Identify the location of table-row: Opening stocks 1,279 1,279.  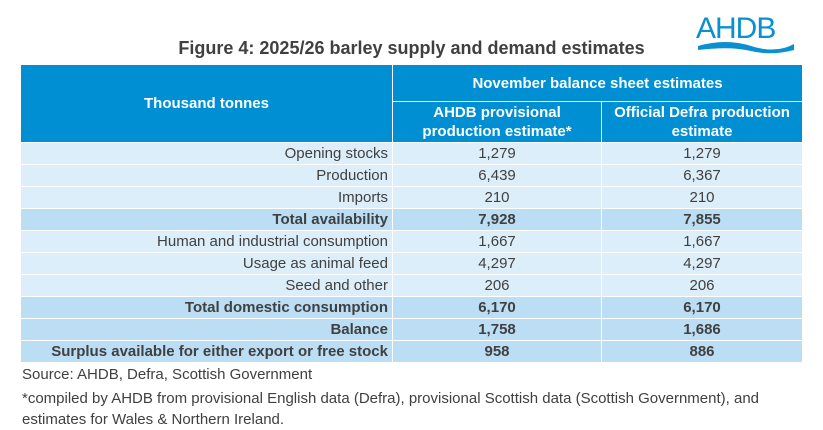
(411, 153).